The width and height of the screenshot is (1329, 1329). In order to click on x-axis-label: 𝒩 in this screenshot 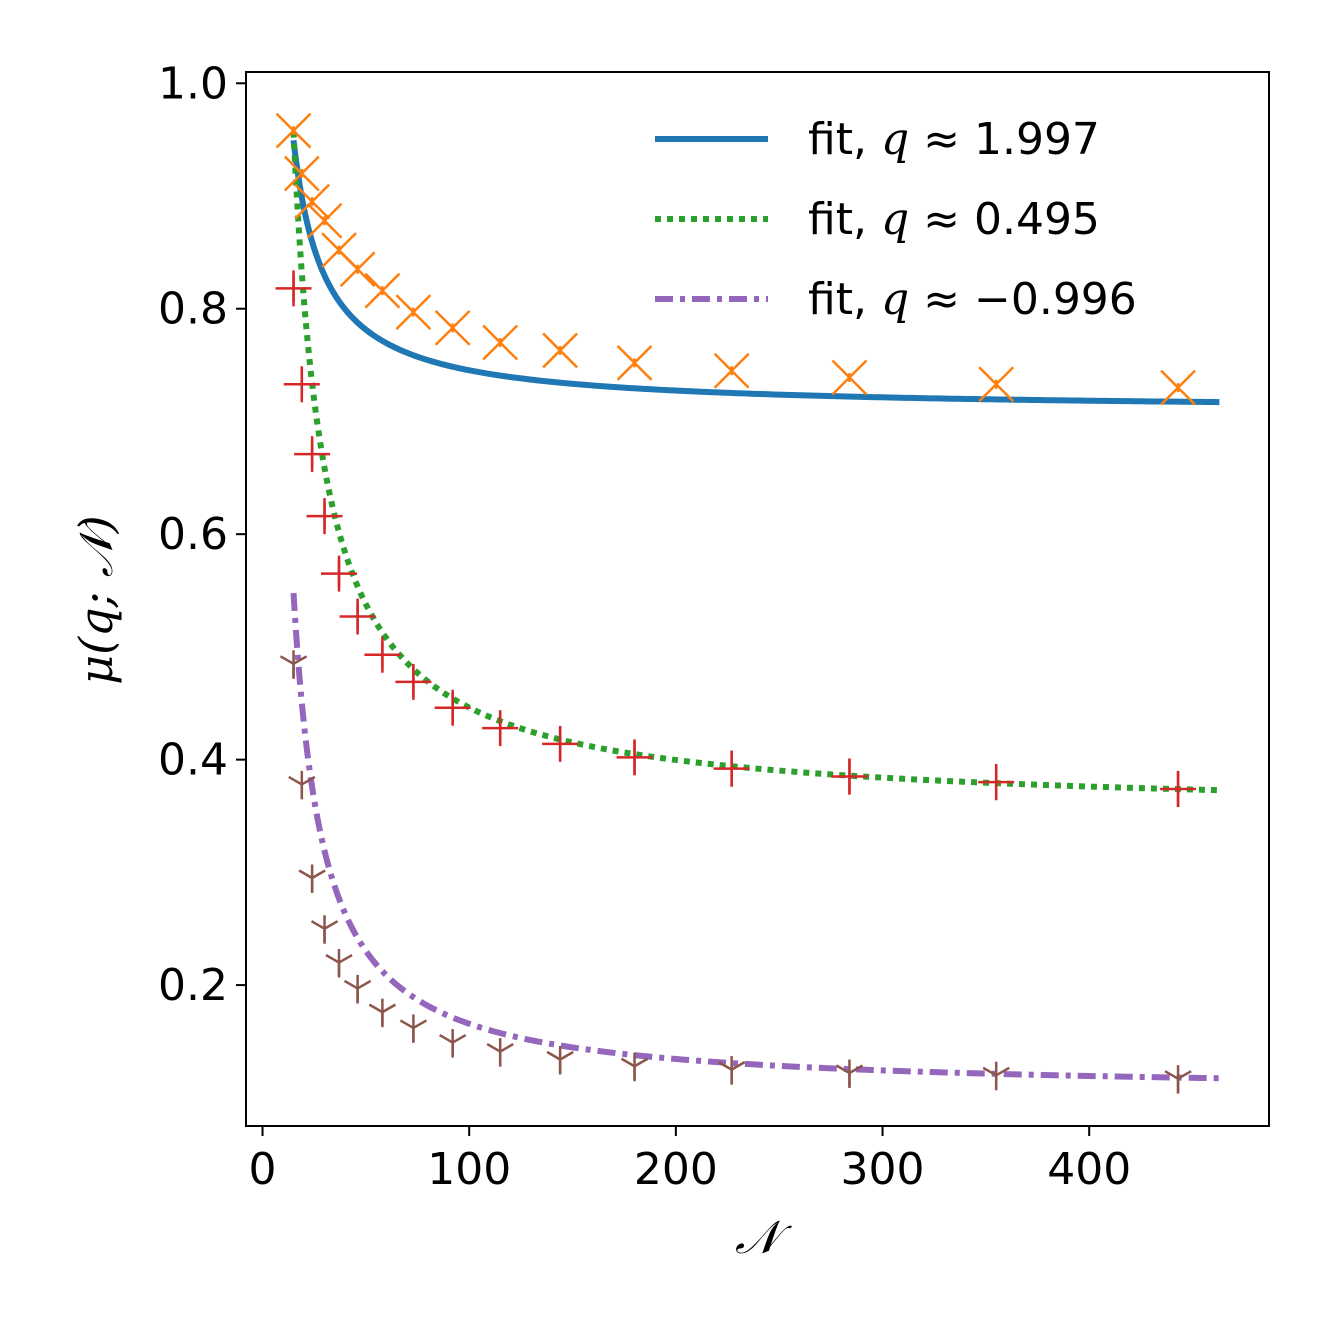, I will do `click(763, 1237)`.